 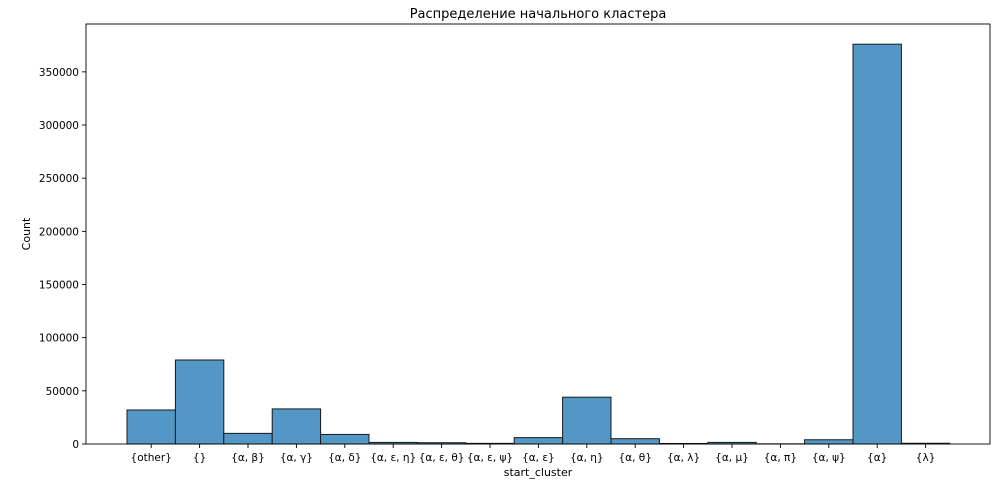 I want to click on x-tick-label: {α, θ}, so click(x=635, y=458).